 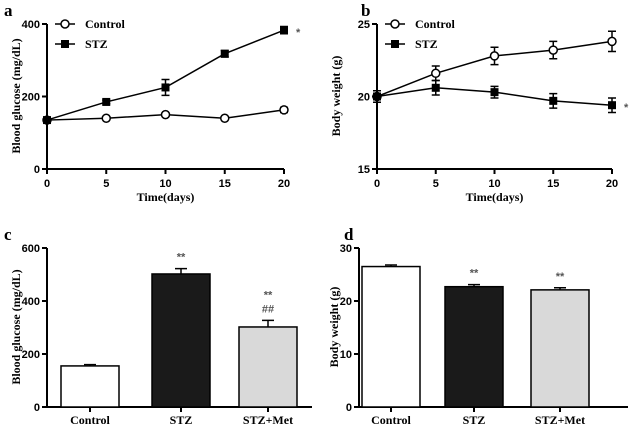 What do you see at coordinates (8, 234) in the screenshot?
I see `panel-label: c` at bounding box center [8, 234].